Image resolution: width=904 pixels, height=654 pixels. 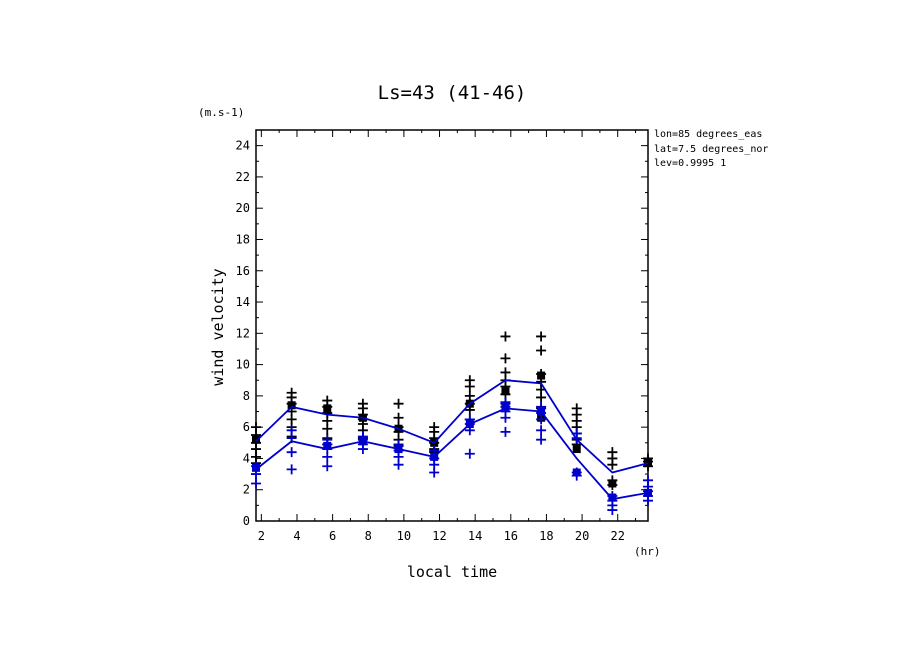 What do you see at coordinates (261, 536) in the screenshot?
I see `x-tick-label: 2` at bounding box center [261, 536].